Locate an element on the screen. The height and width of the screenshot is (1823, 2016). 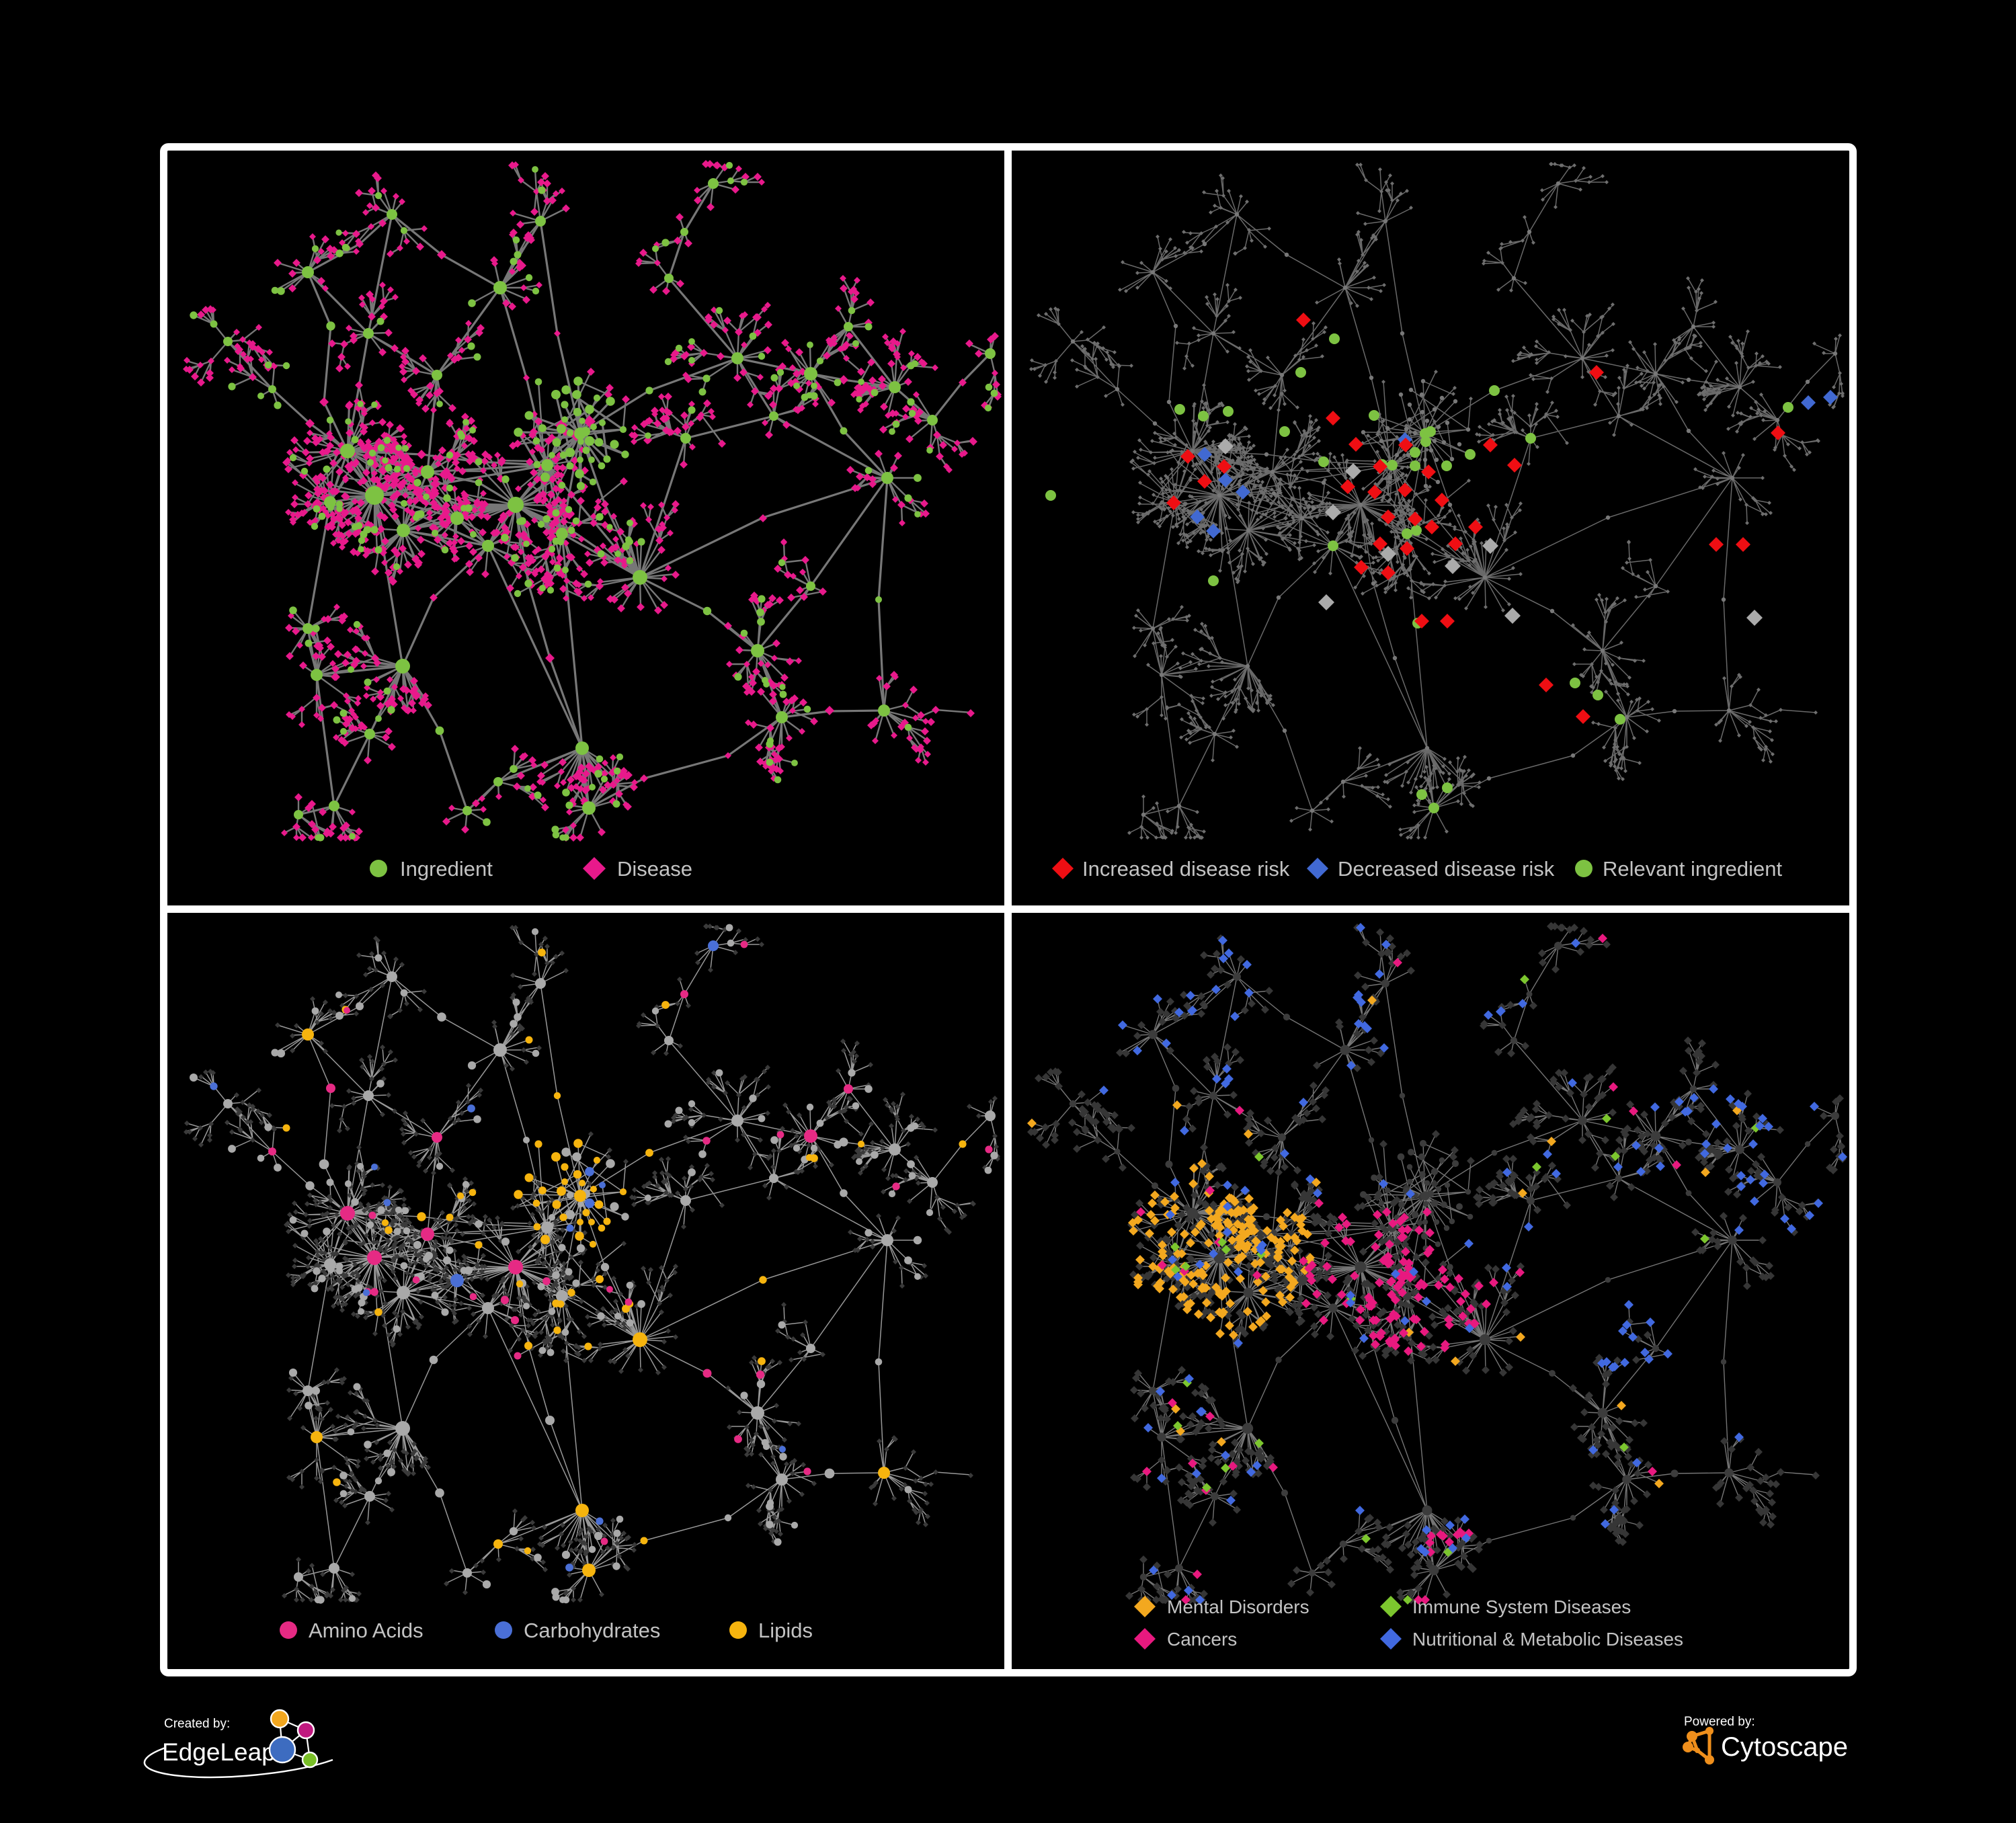
svg-text: Ingredient is located at coordinates (446, 869).